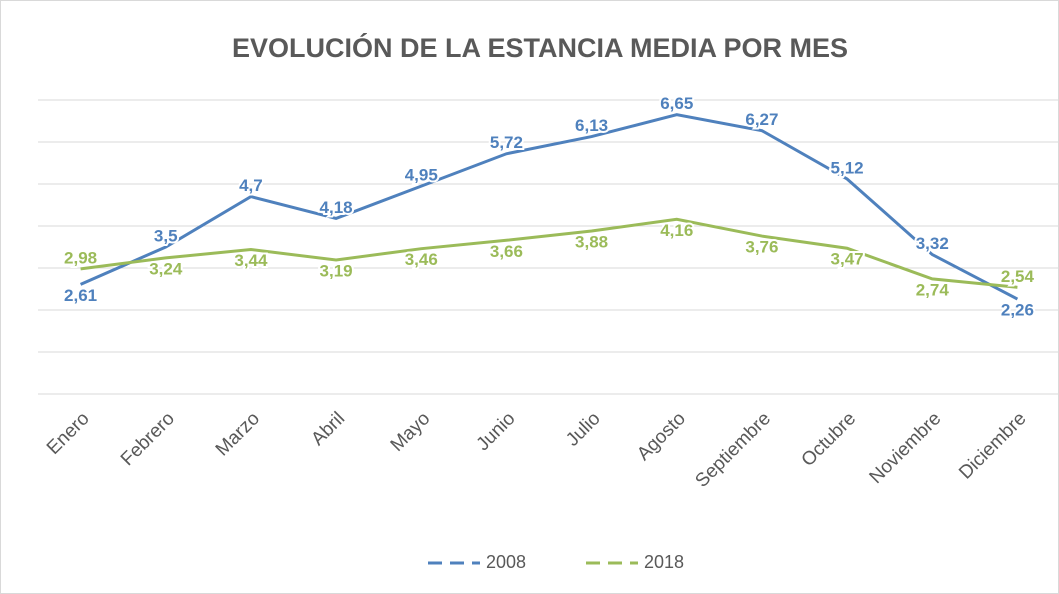 Image resolution: width=1059 pixels, height=594 pixels. Describe the element at coordinates (166, 268) in the screenshot. I see `data-label: 3,24` at that location.